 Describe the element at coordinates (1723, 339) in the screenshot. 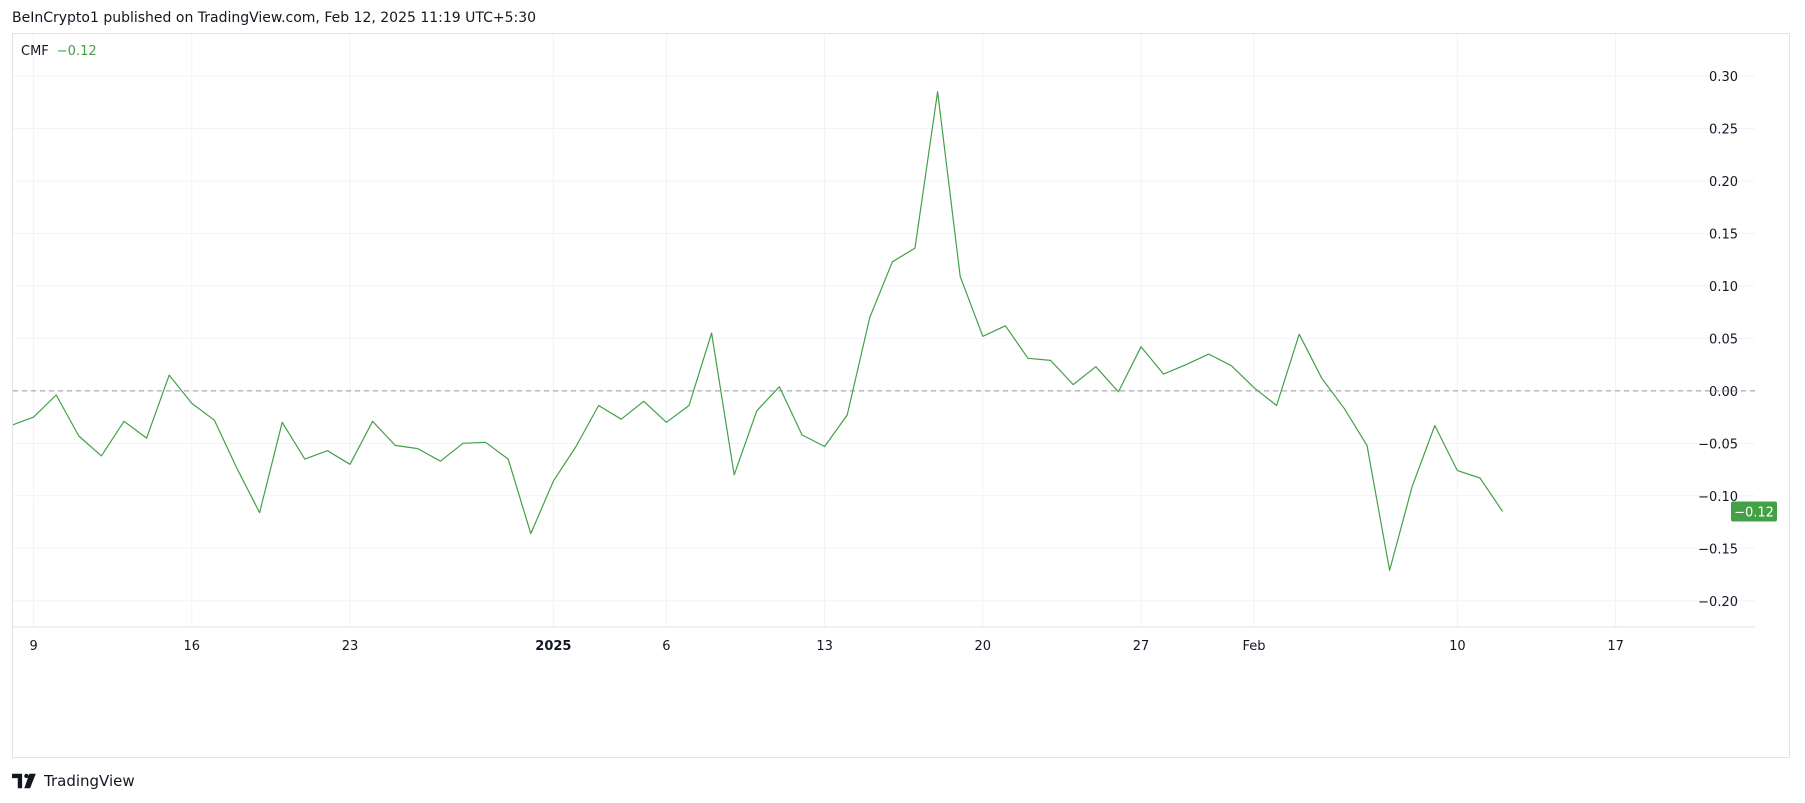

I see `y-tick-label: 0.05` at that location.